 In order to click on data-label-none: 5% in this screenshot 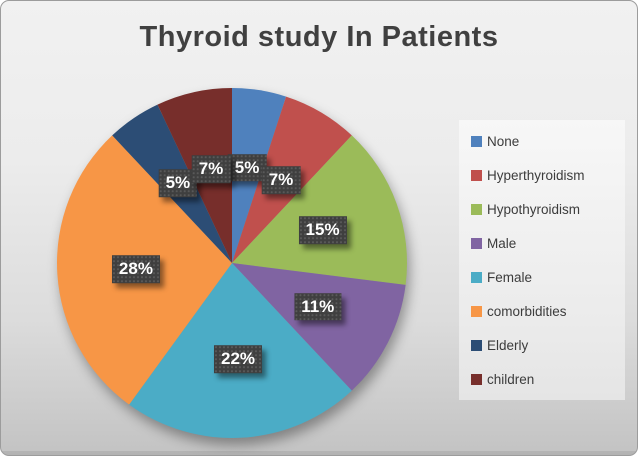, I will do `click(247, 168)`.